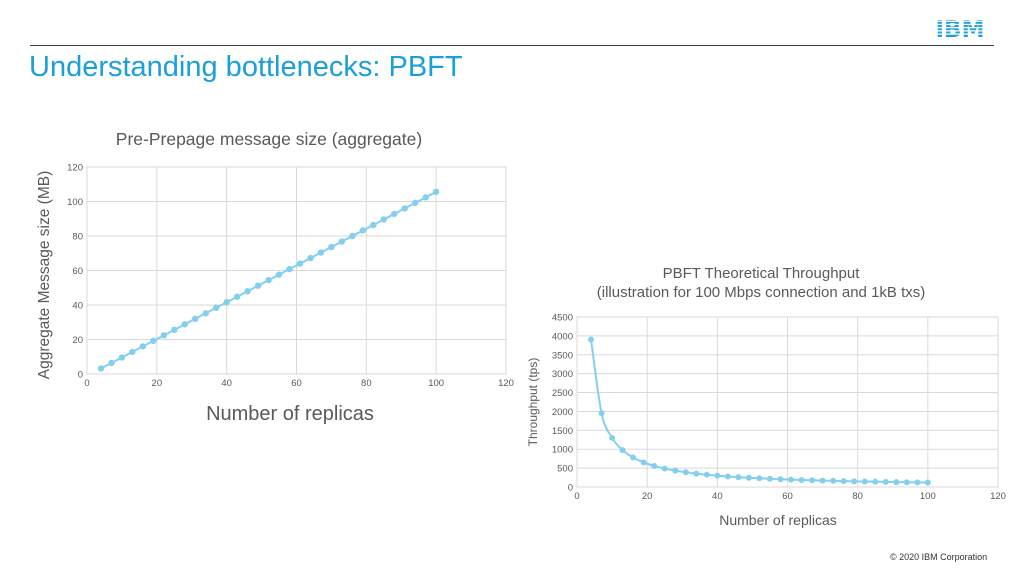  I want to click on throughput-x-tick-label: 100, so click(928, 496).